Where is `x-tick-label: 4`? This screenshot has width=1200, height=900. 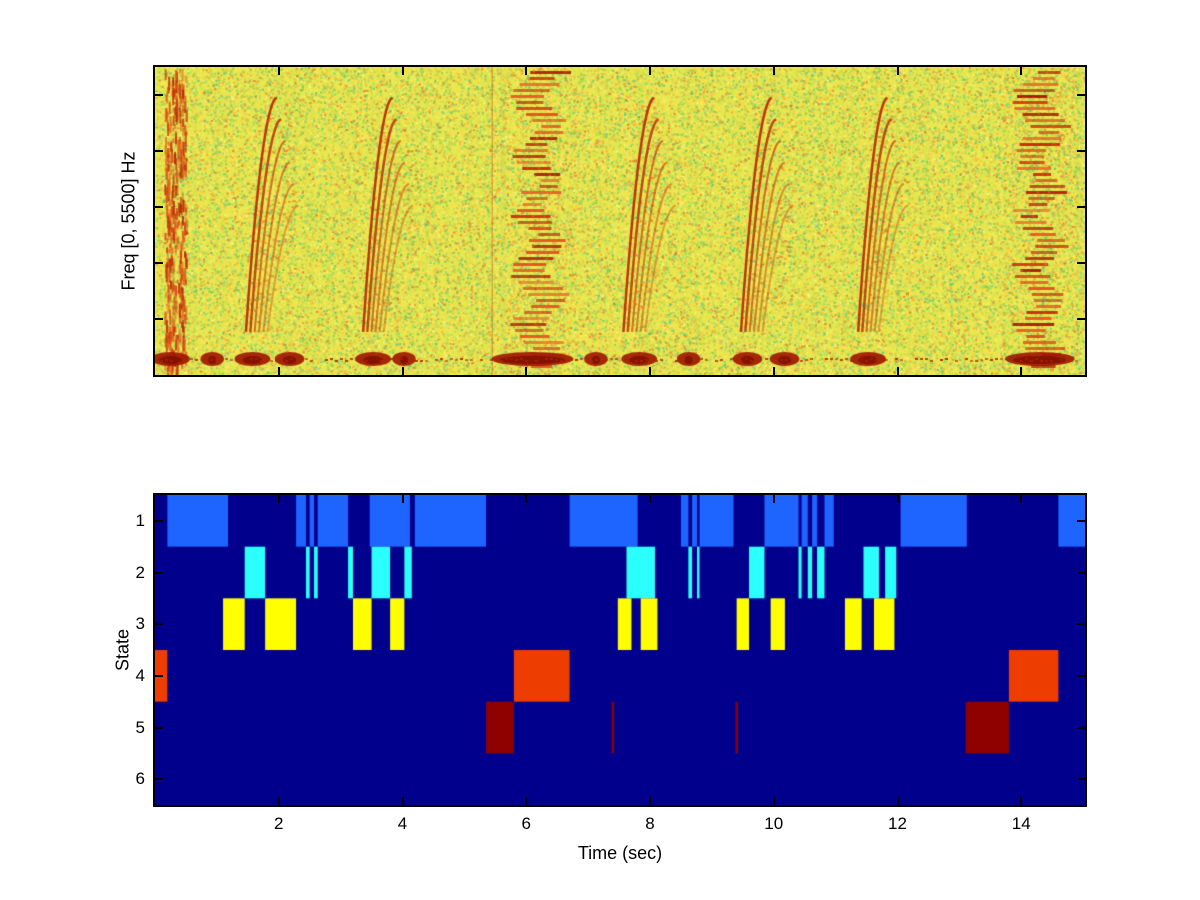 x-tick-label: 4 is located at coordinates (402, 823).